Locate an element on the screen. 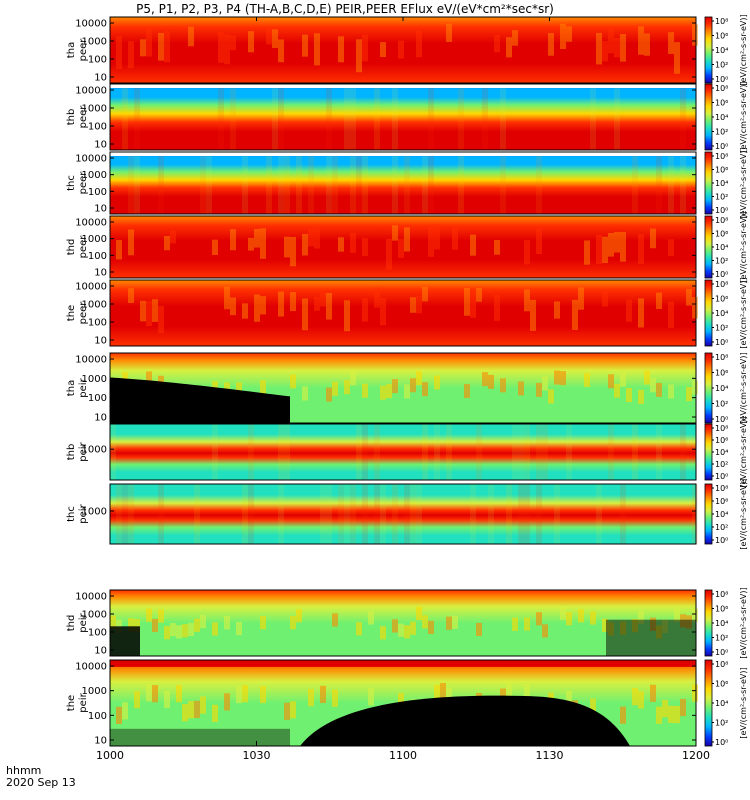 This screenshot has width=750, height=800. spectrogram-background is located at coordinates (403, 623).